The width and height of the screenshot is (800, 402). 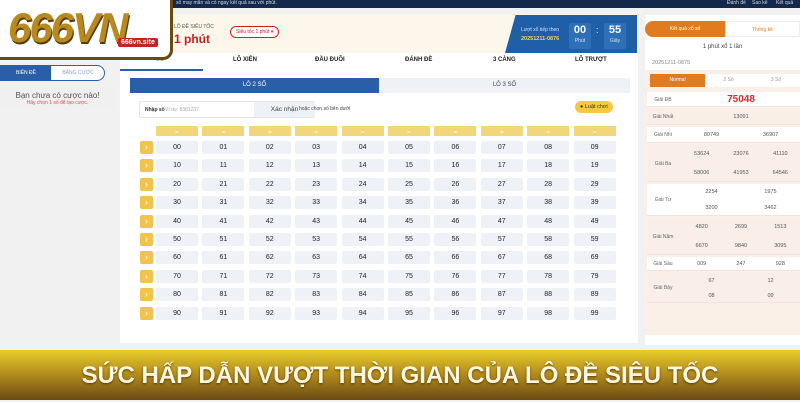 What do you see at coordinates (455, 166) in the screenshot?
I see `number-cell: 16` at bounding box center [455, 166].